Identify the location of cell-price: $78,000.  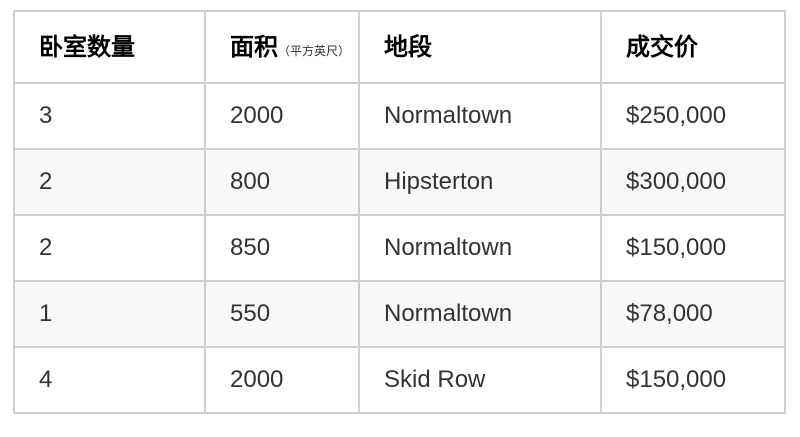
(693, 314).